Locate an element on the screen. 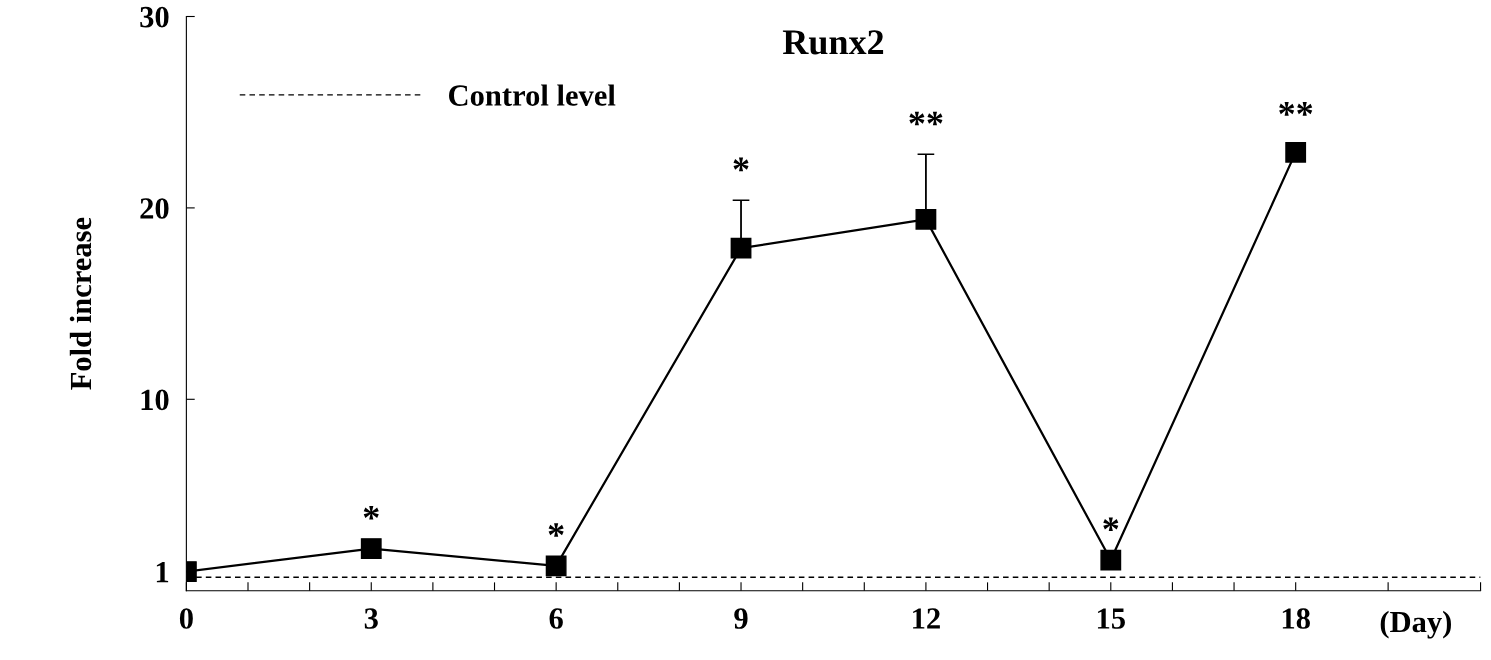 The image size is (1491, 660). x-tick-label: 6 is located at coordinates (556, 618).